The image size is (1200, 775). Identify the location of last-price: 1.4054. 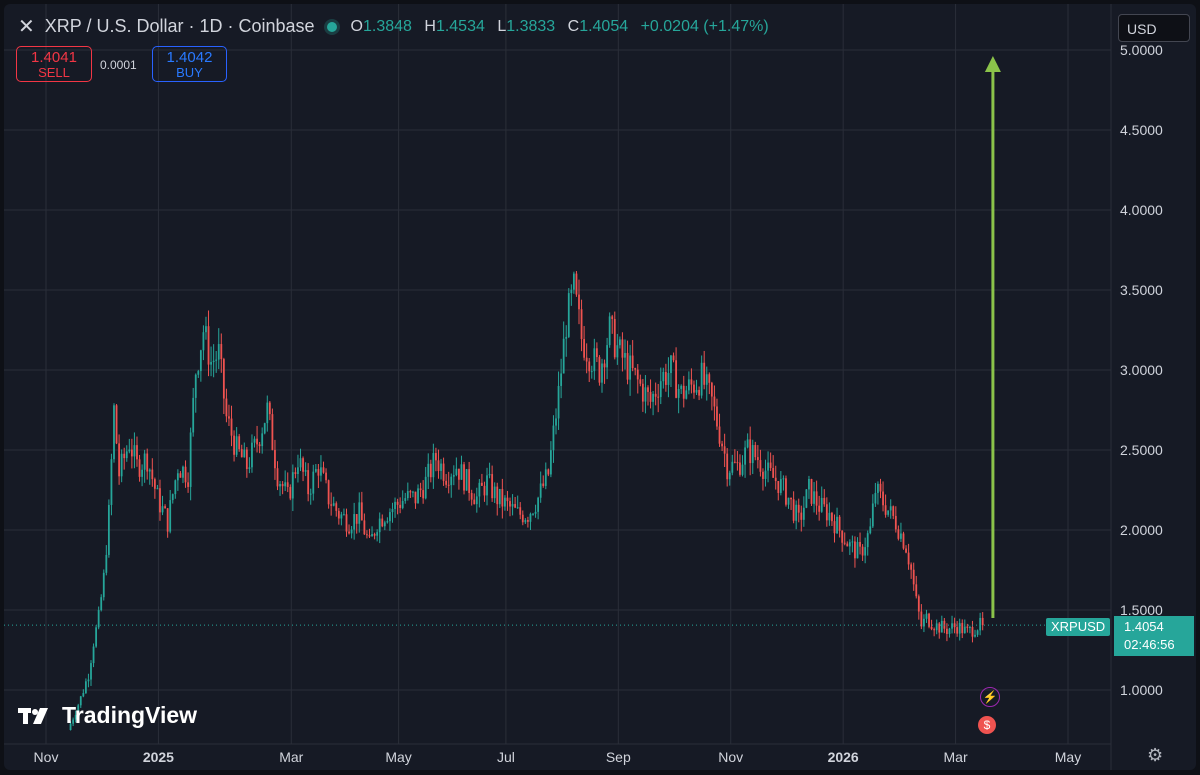
(1144, 626).